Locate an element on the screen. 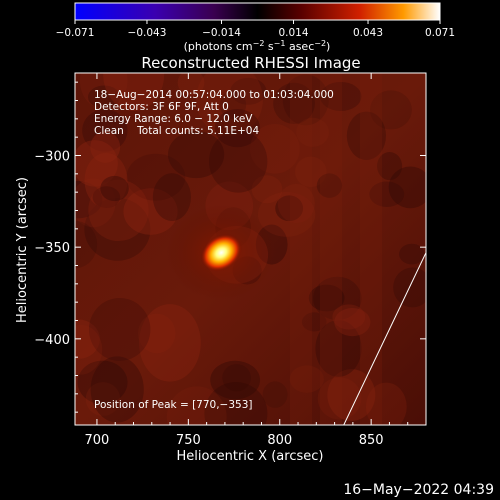 Image resolution: width=500 pixels, height=500 pixels. chart-title: Reconstructed RHESSI Image is located at coordinates (250, 63).